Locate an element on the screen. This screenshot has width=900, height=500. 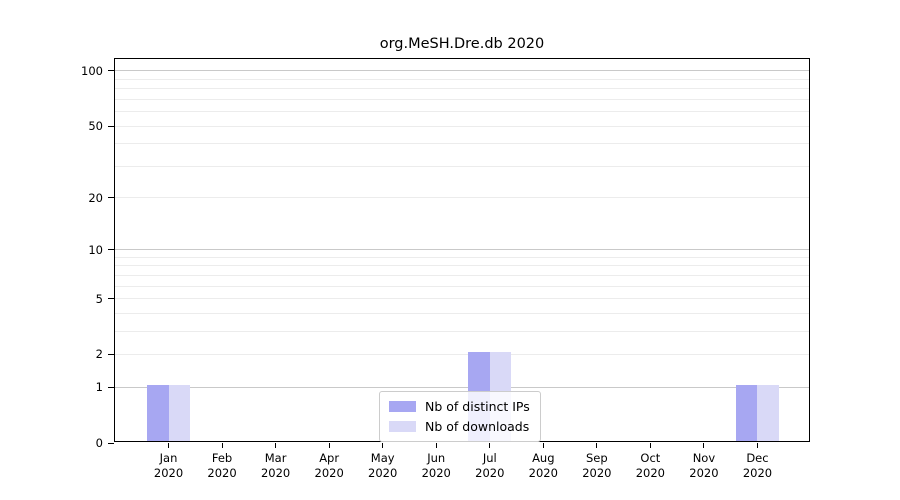
legend-label: Nb of downloads is located at coordinates (477, 426).